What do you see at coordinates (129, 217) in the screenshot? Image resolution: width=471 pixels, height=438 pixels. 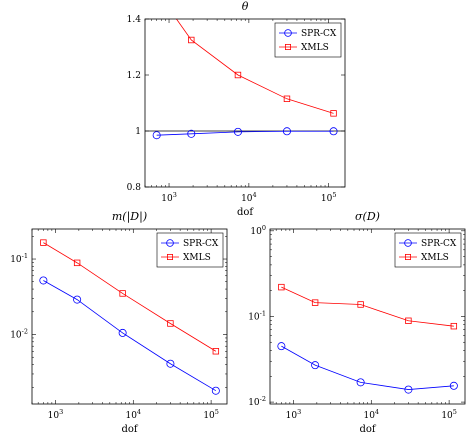 I see `chart-title: m(|D|)` at bounding box center [129, 217].